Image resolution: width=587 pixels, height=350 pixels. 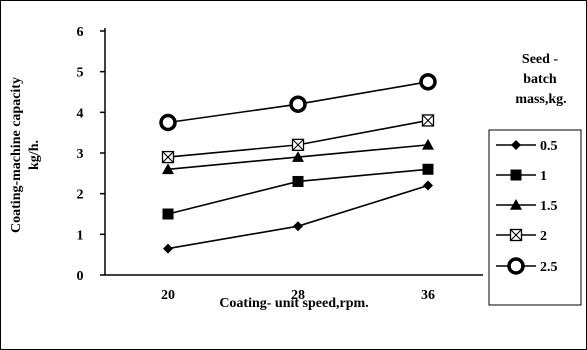 I want to click on legend-item: 1.5, so click(x=527, y=206).